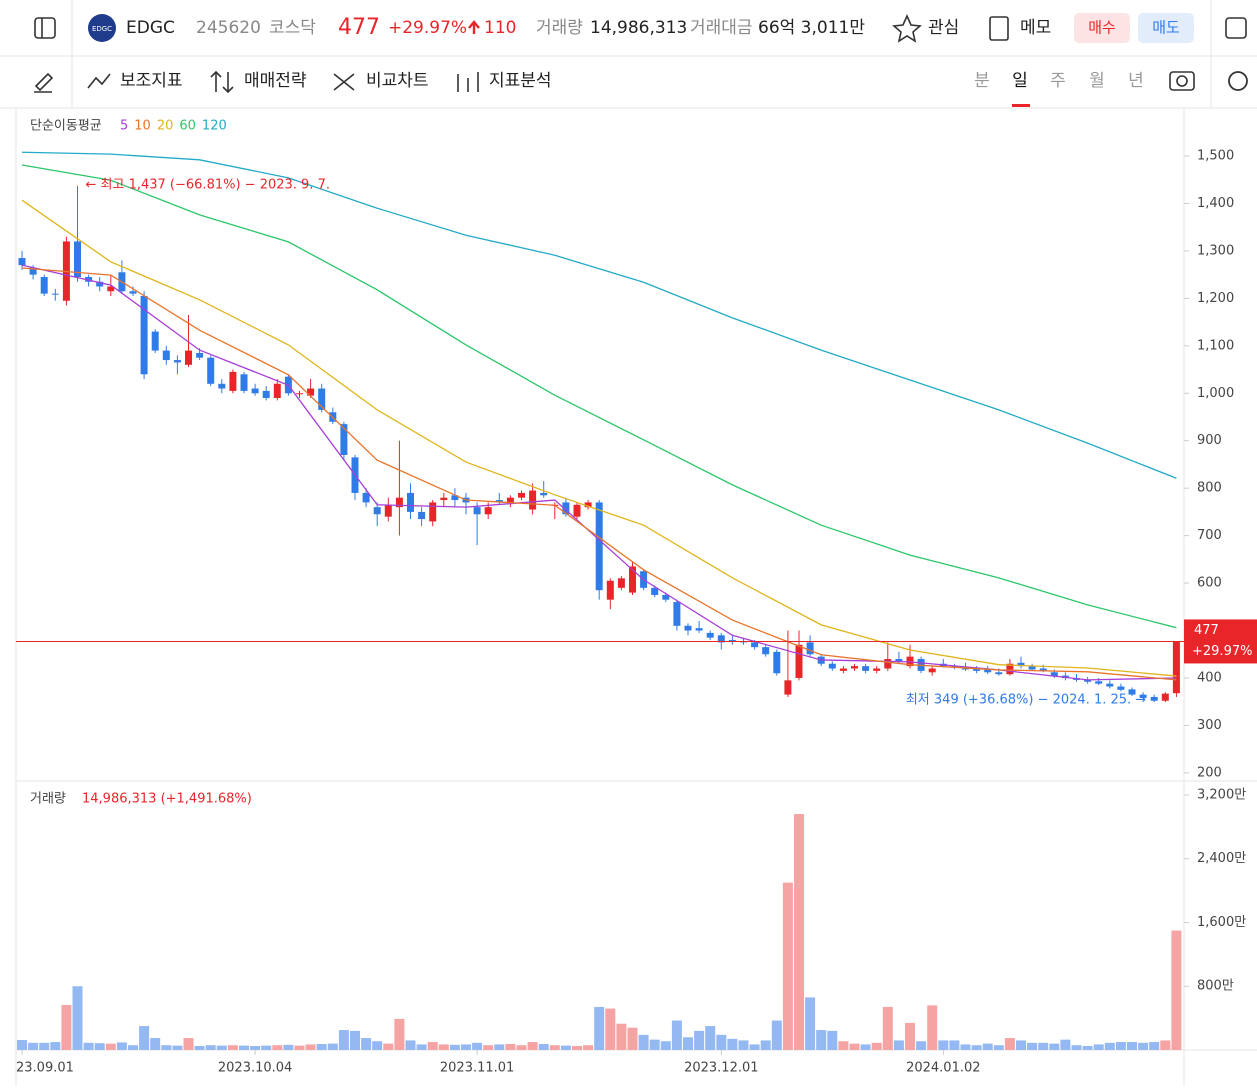 Image resolution: width=1257 pixels, height=1090 pixels. I want to click on draw-icon, so click(44, 82).